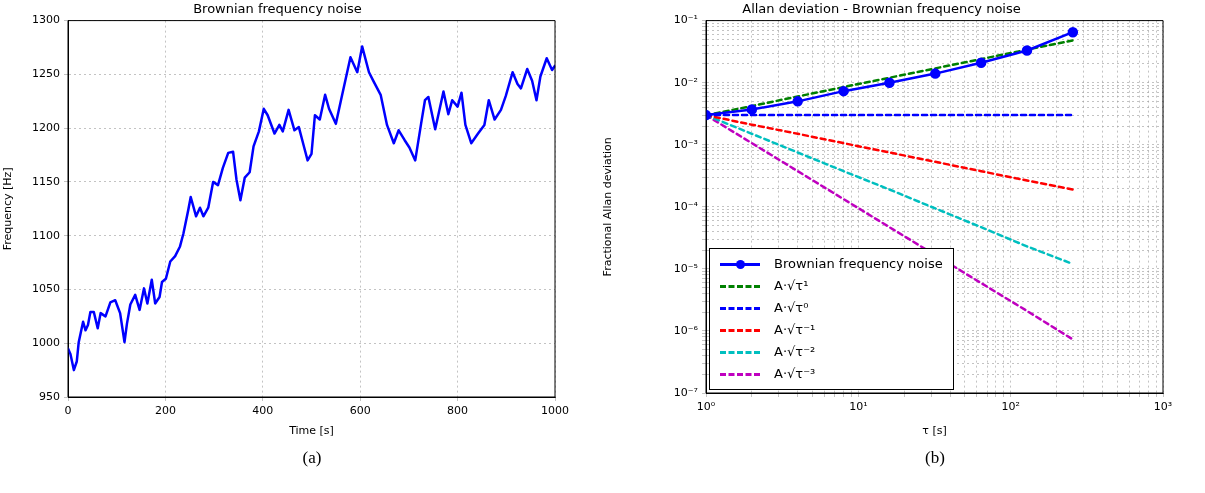 The image size is (1205, 493). I want to click on y-tick-label: 1200, so click(46, 127).